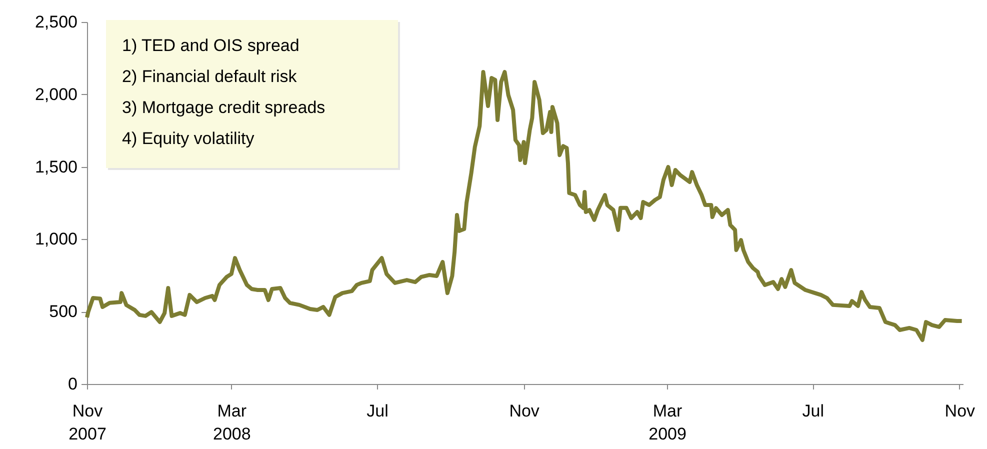 Image resolution: width=987 pixels, height=449 pixels. What do you see at coordinates (63, 312) in the screenshot?
I see `y-tick-label: 500` at bounding box center [63, 312].